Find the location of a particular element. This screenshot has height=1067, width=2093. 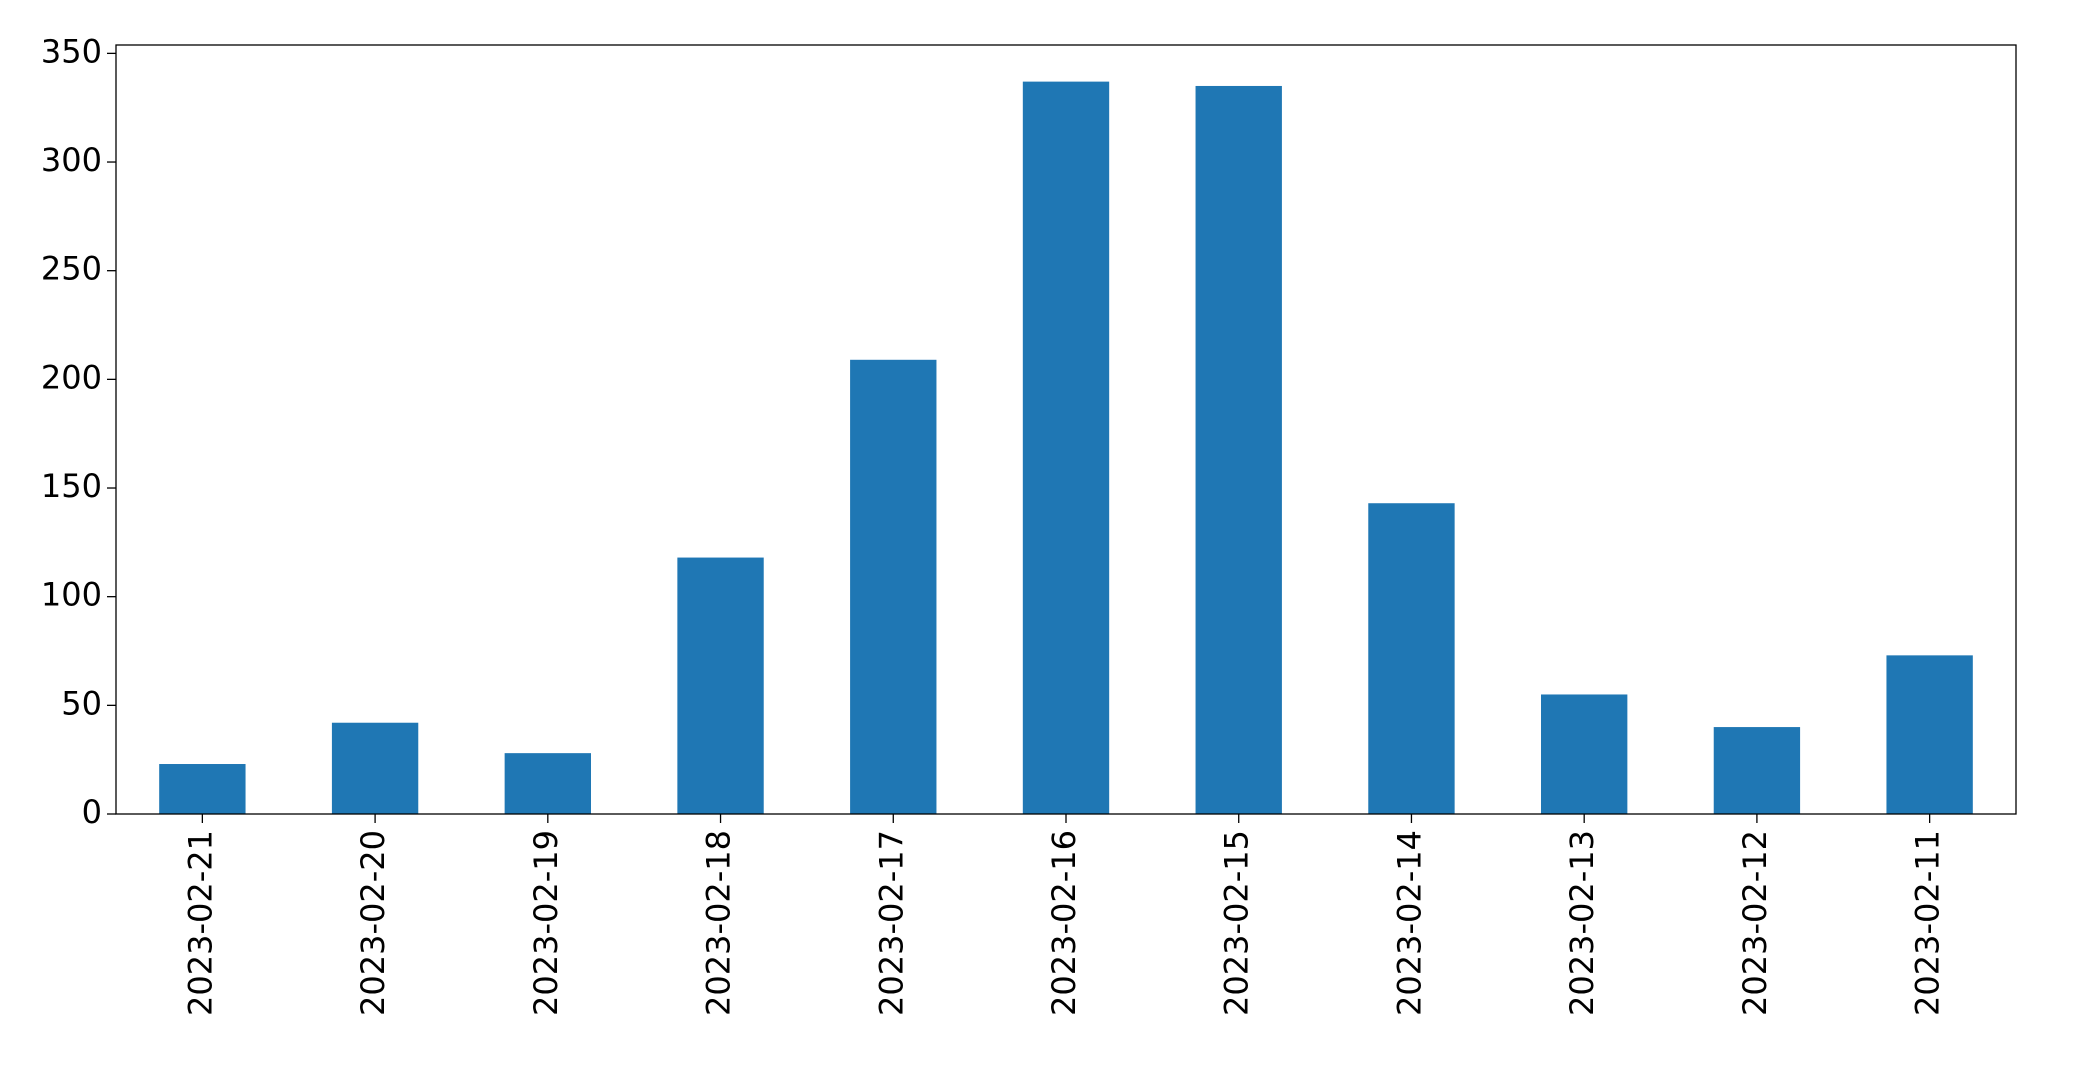

x-tick-label: 2023-02-16 is located at coordinates (1064, 923).